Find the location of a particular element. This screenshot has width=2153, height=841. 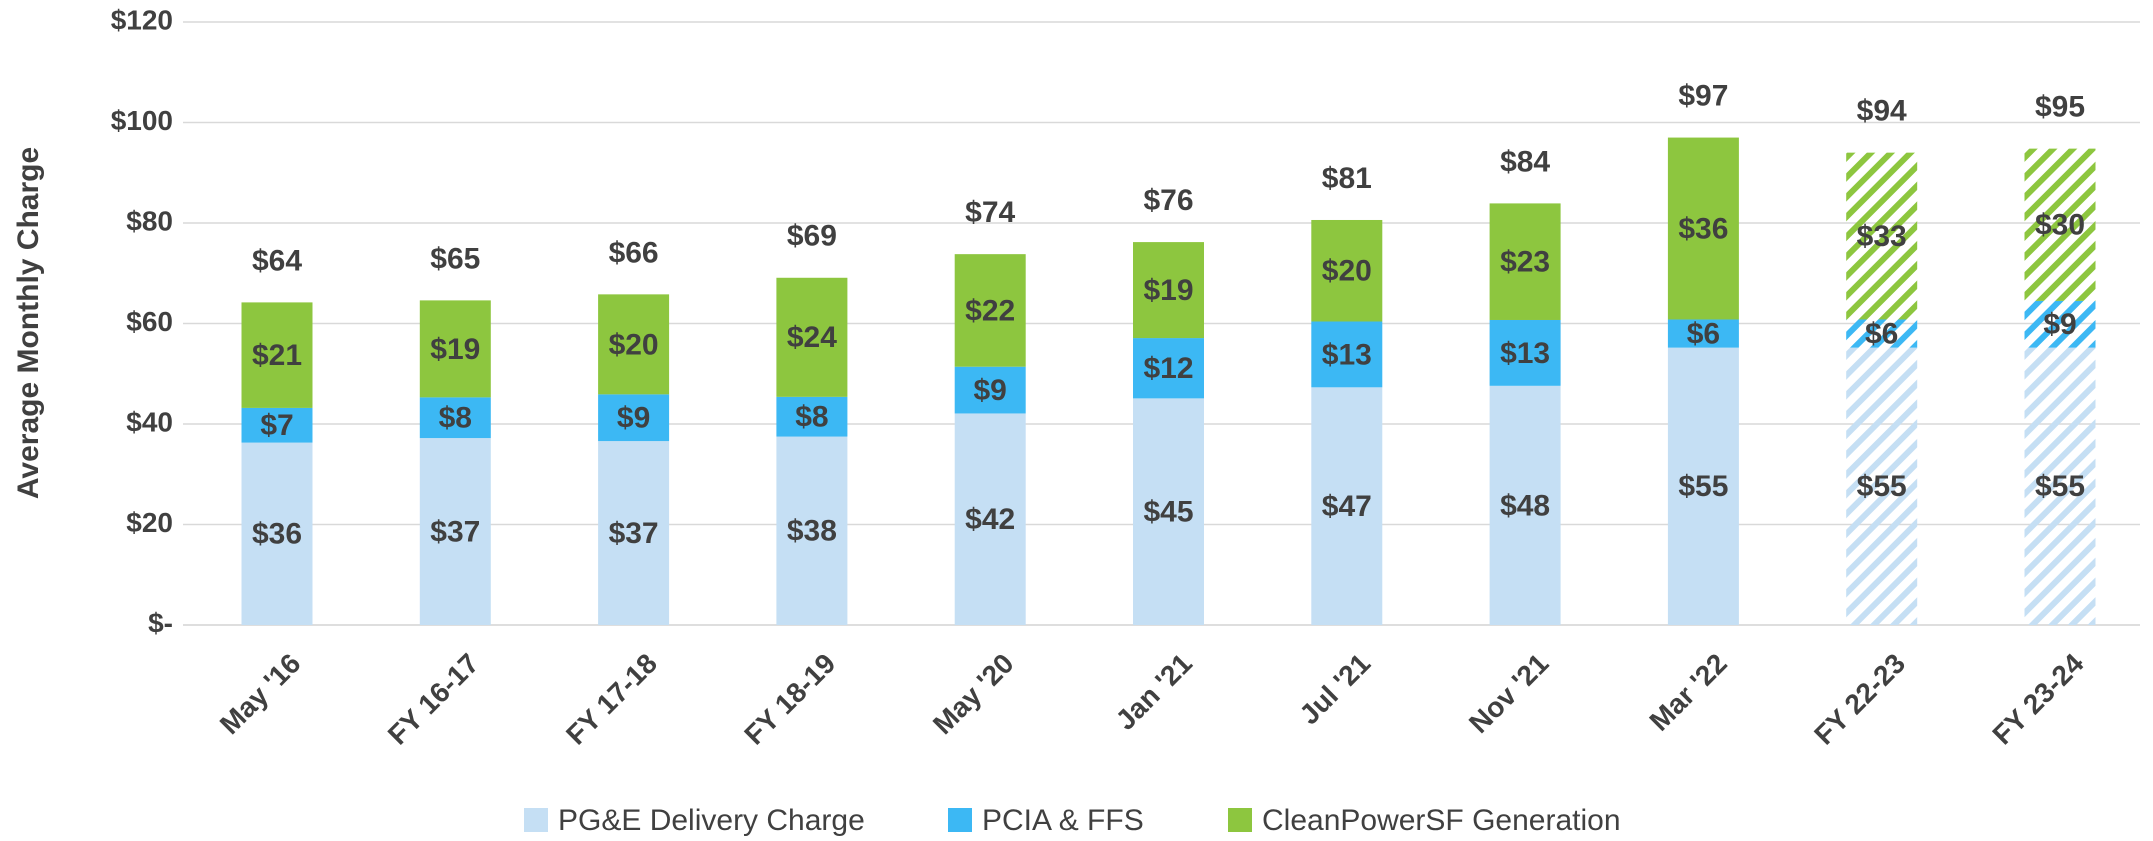

total-label: $81 is located at coordinates (1347, 178).